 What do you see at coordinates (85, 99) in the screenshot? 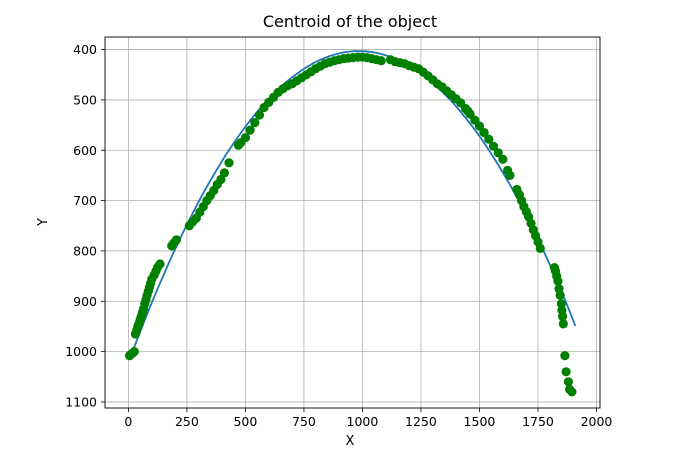
I see `y-tick-label: 500` at bounding box center [85, 99].